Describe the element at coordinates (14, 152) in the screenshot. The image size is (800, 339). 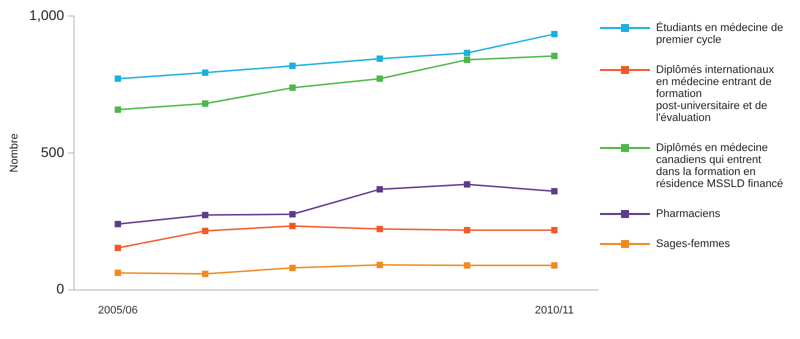
I see `y-axis-title: Nombre` at that location.